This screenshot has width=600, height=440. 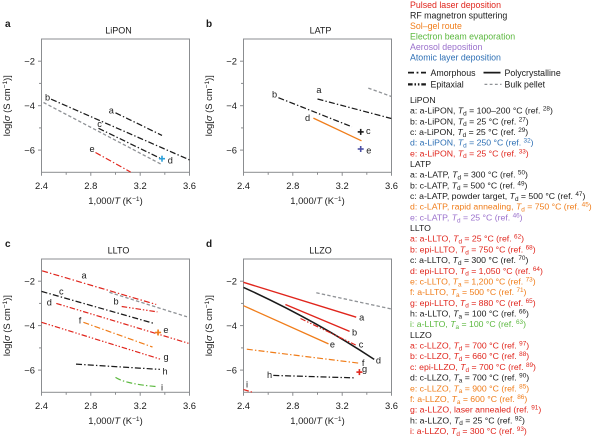 I want to click on svg-text:f: a-LLZO, Ta = 600 °C (ref. 8: f: a-LLZO, Ta = 600 °C (ref. 86), so click(x=468, y=400).